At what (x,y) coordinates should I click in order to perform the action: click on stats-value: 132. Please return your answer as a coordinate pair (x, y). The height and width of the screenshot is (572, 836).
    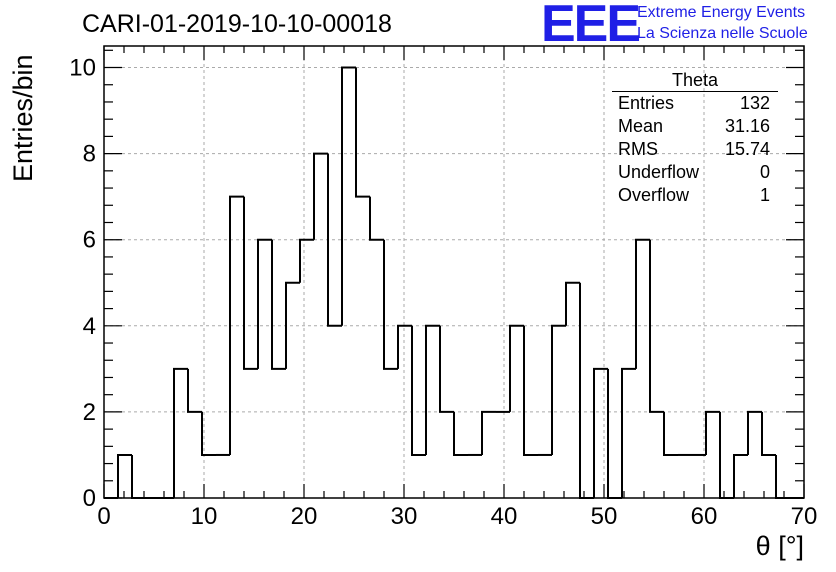
    Looking at the image, I should click on (754, 103).